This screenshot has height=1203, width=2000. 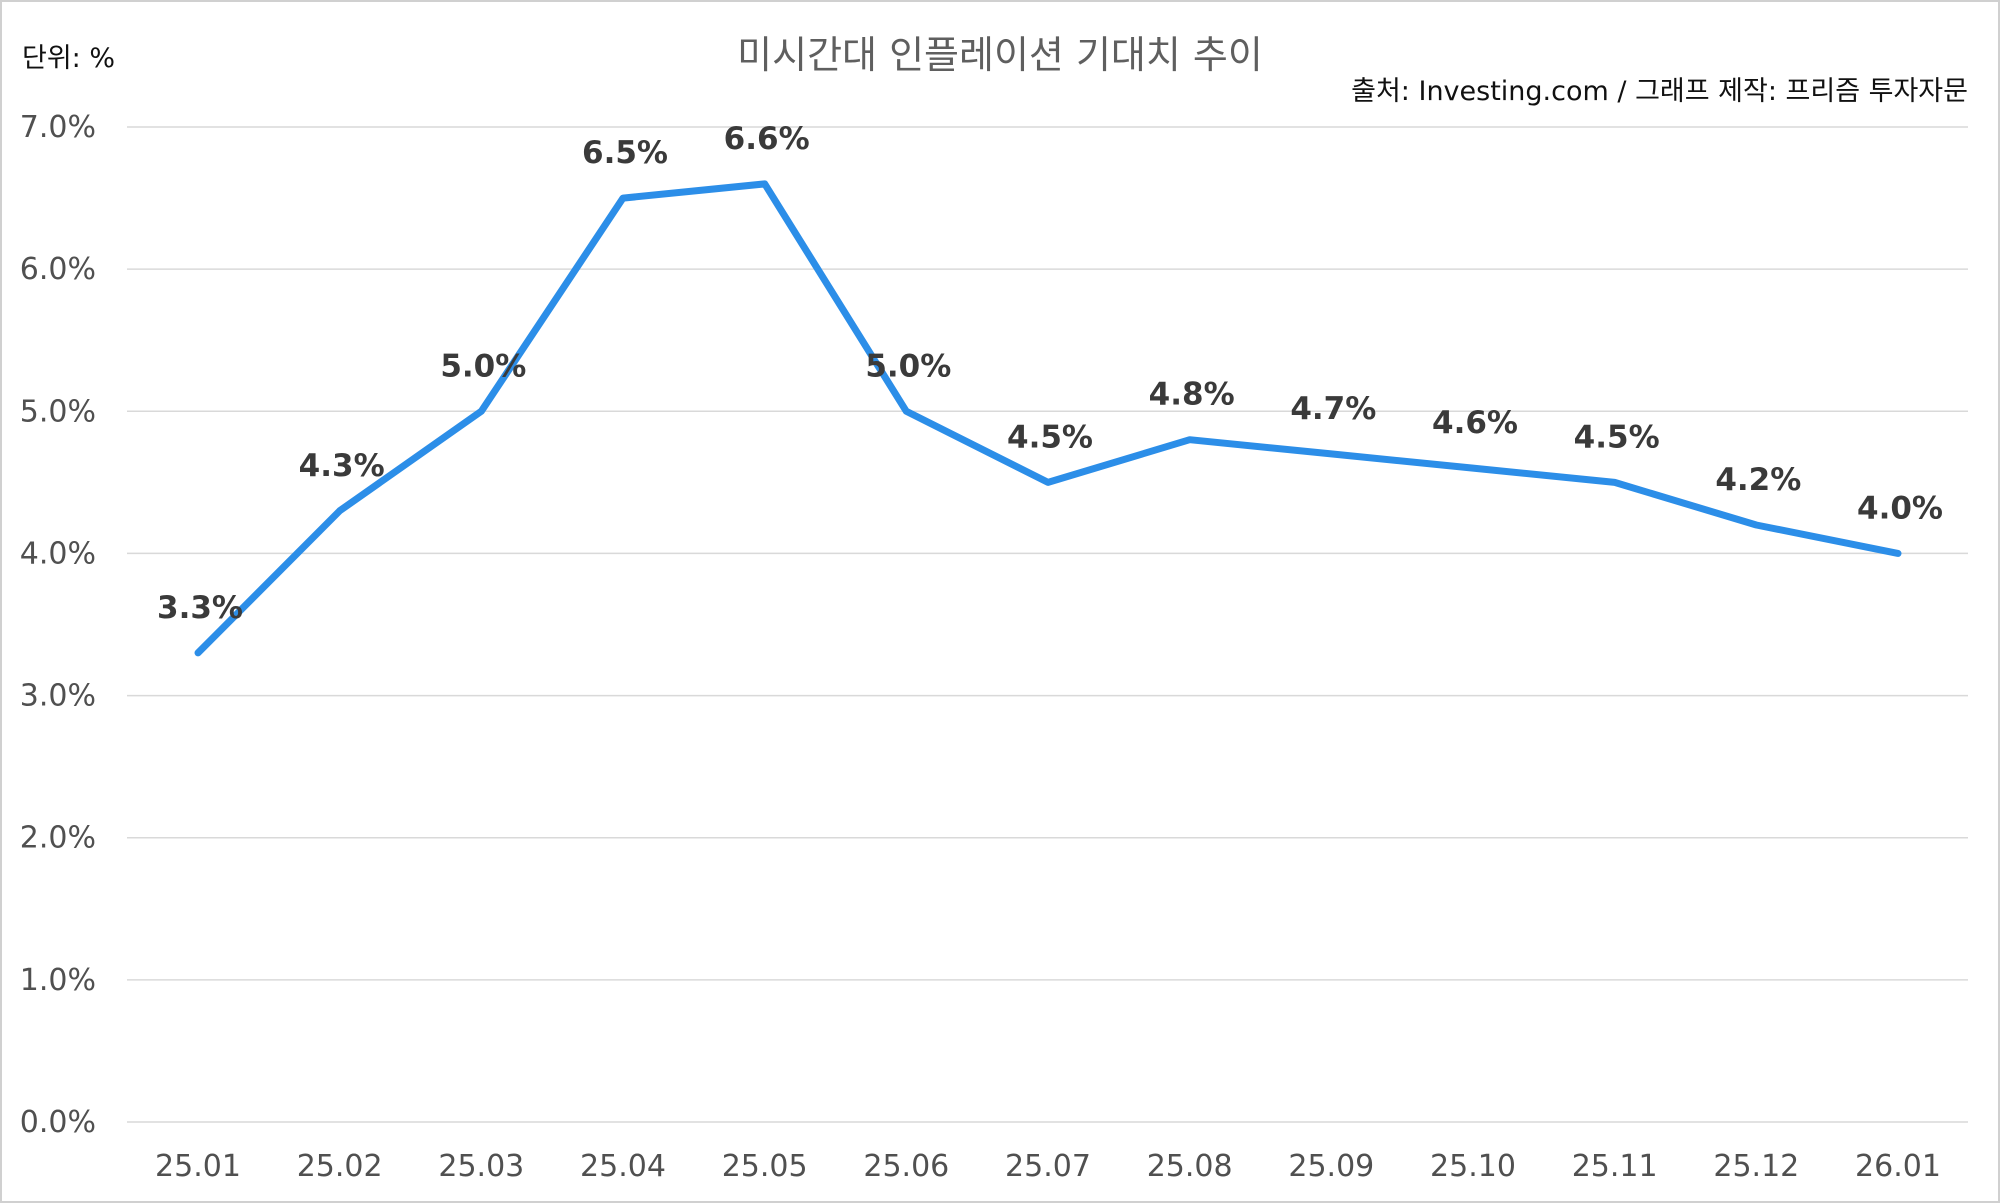 What do you see at coordinates (58, 127) in the screenshot?
I see `y-tick-label: 7.0%` at bounding box center [58, 127].